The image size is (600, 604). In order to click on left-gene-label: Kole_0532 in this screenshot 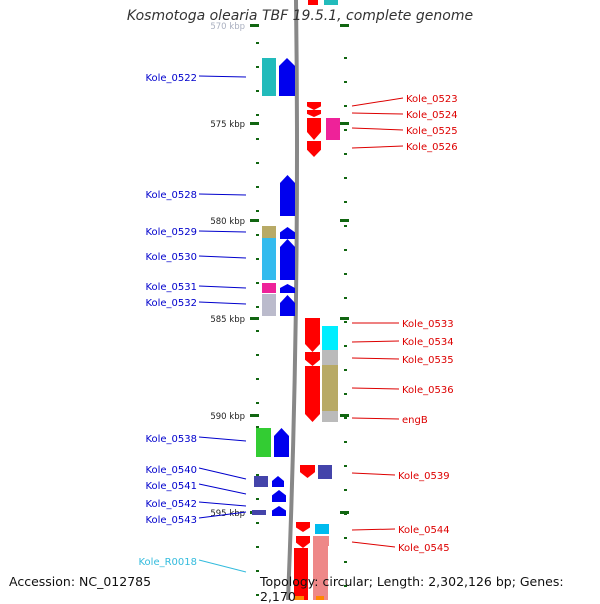, I will do `click(171, 303)`.